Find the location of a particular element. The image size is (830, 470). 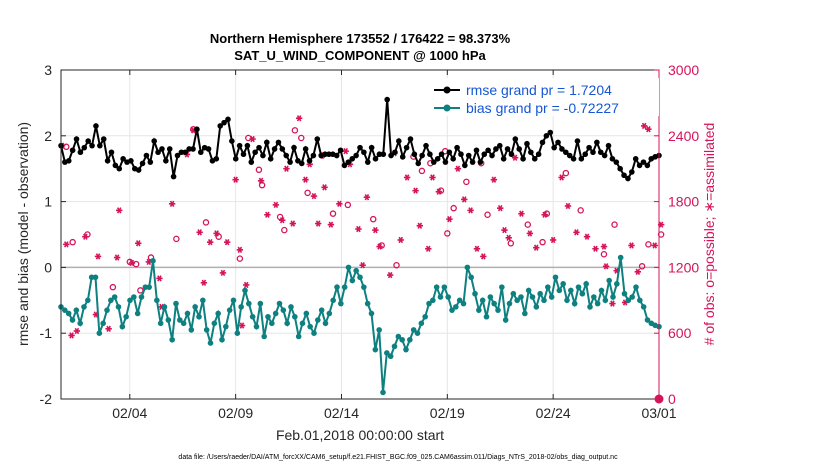

x-tick-label: 02/24 is located at coordinates (553, 413).